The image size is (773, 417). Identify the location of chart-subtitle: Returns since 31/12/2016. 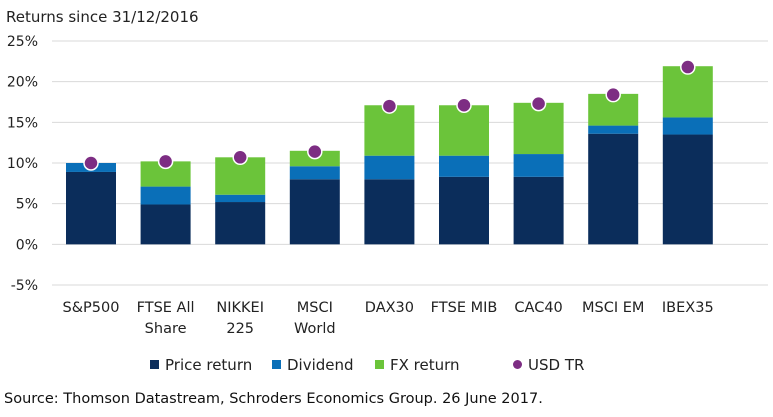
(102, 17).